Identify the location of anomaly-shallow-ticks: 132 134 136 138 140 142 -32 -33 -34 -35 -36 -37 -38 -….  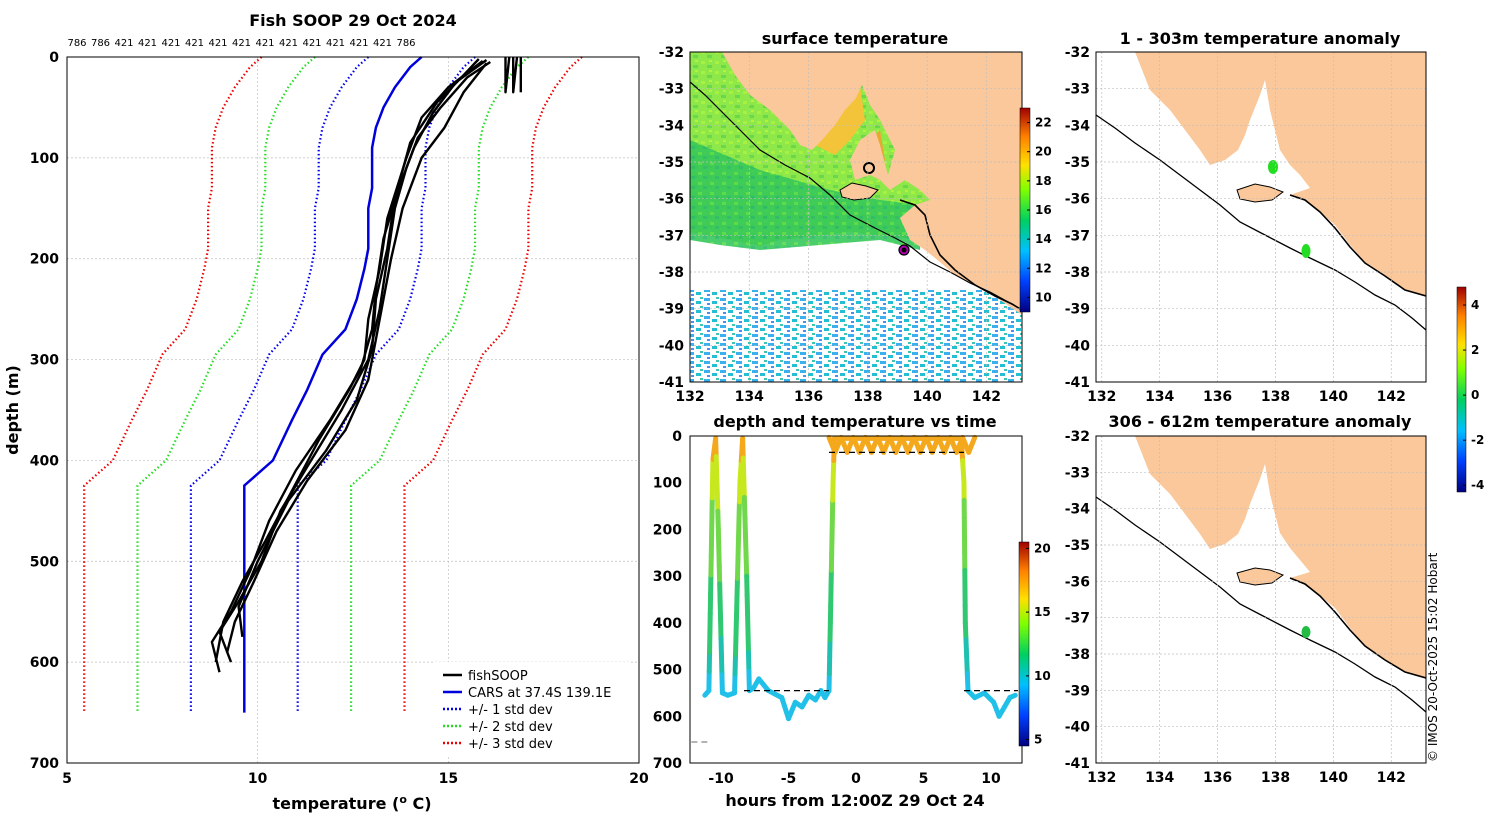
(1245, 225).